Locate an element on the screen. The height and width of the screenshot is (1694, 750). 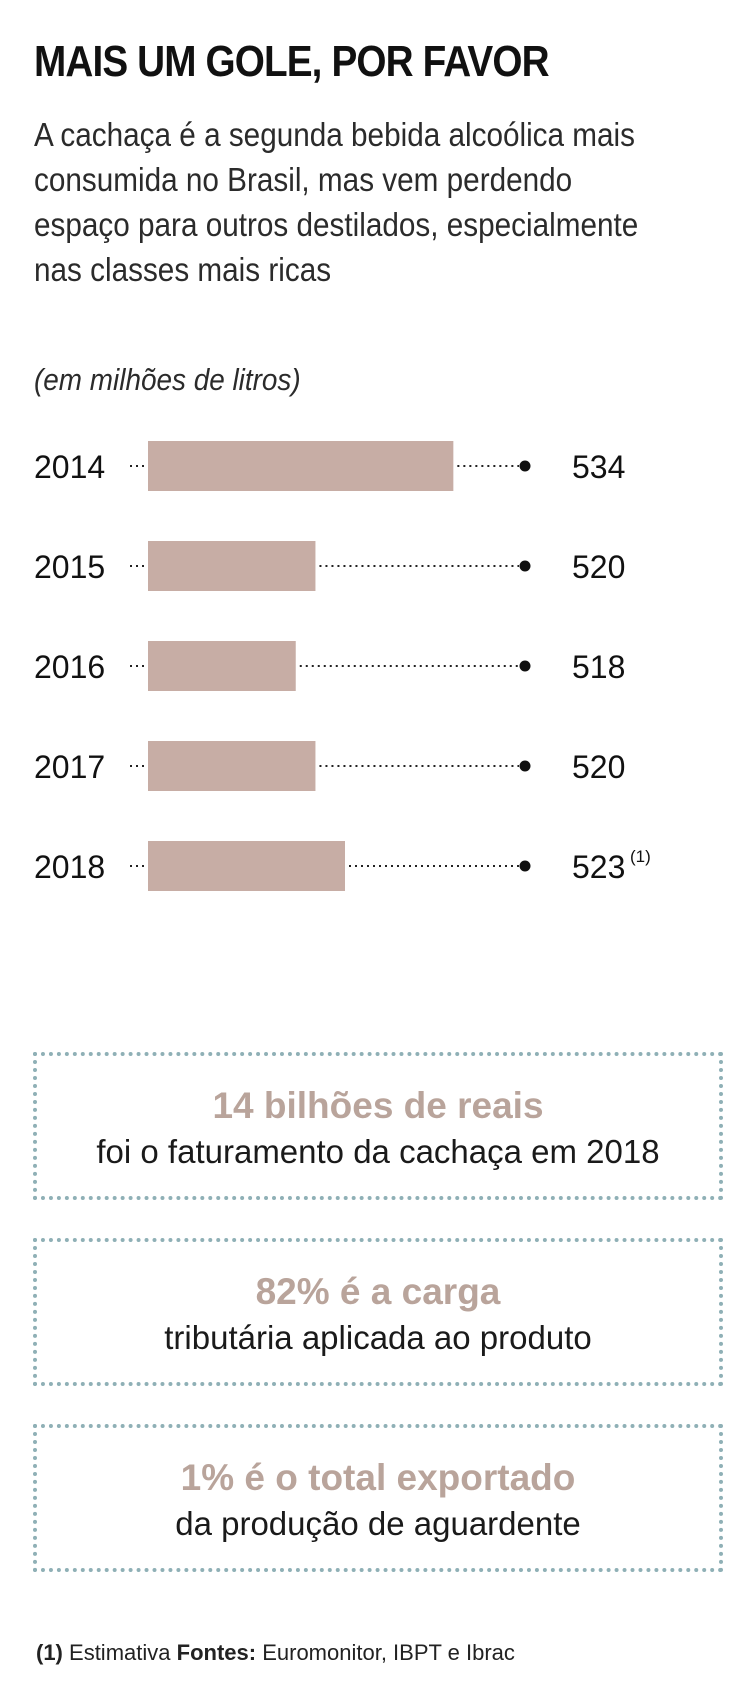
bar-row-2018: 2018 523 (1) is located at coordinates (342, 866).